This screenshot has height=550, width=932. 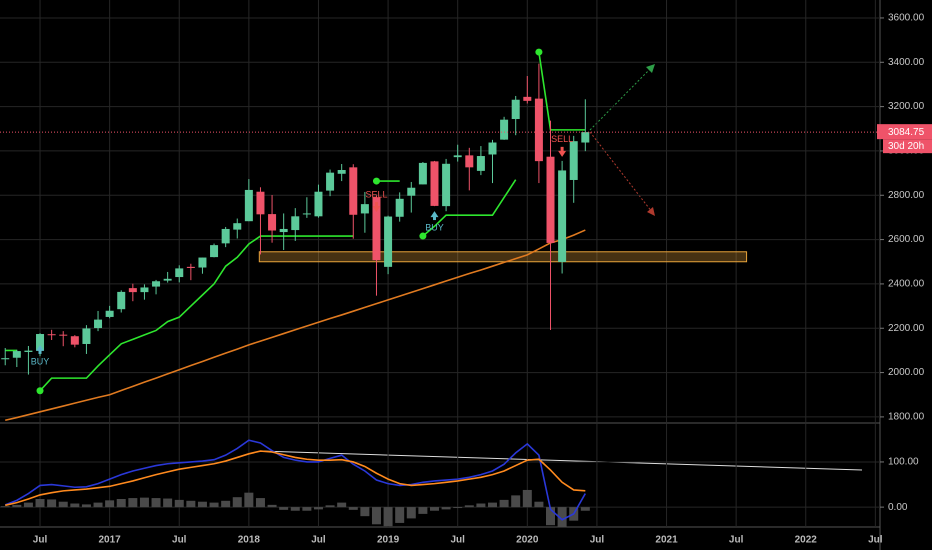 What do you see at coordinates (898, 507) in the screenshot?
I see `y-tick-label: 0.00` at bounding box center [898, 507].